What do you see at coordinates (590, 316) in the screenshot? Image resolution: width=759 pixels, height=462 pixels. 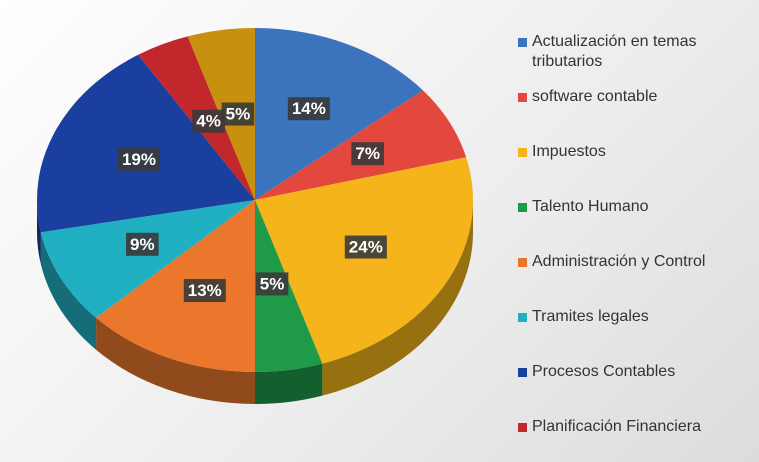 I see `legend-label: Tramites legales` at bounding box center [590, 316].